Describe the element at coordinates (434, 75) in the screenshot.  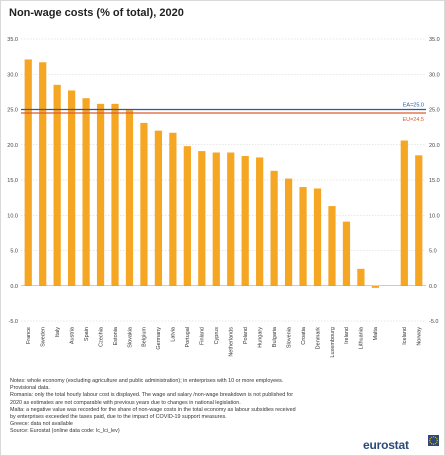
I see `y-tick-label-right: 30.0` at that location.